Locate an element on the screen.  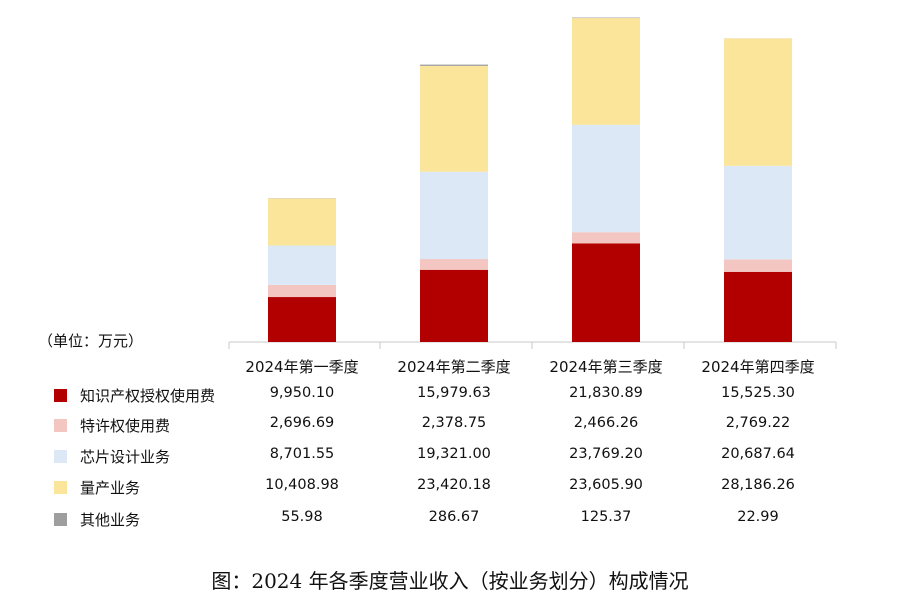
table-cell: 2,696.69 is located at coordinates (302, 423).